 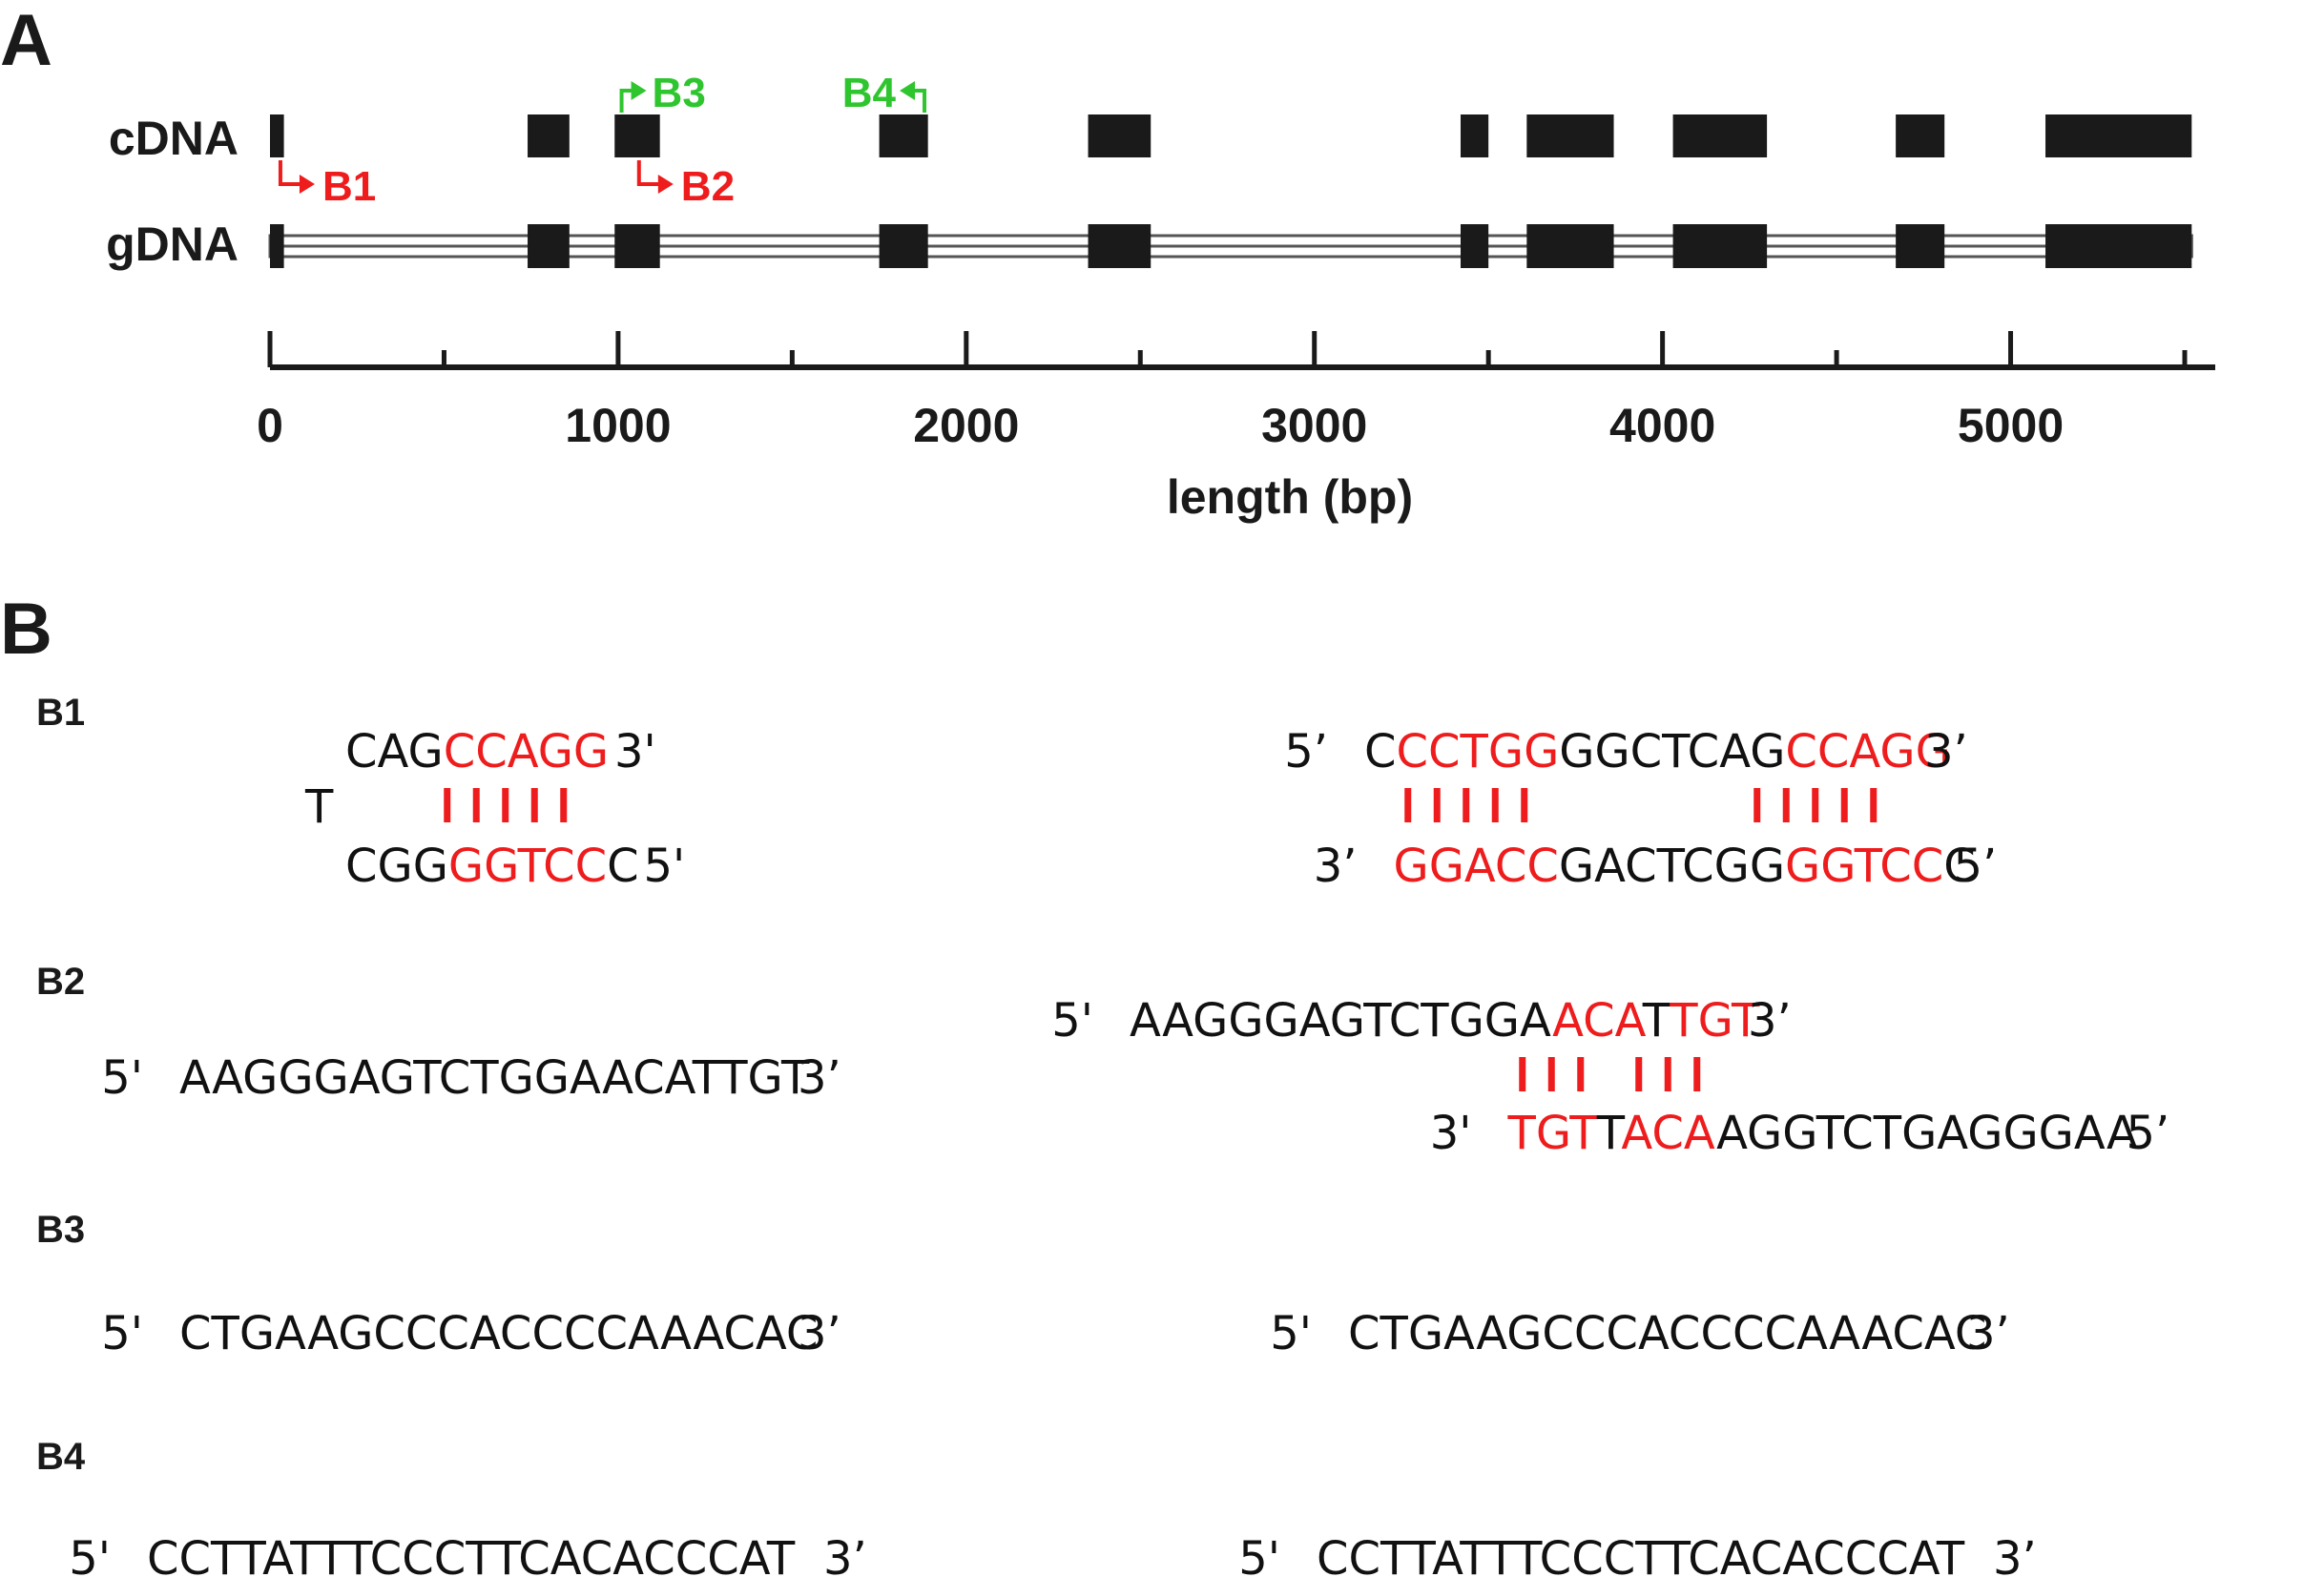 I want to click on dimer-top-strand: AAGGGAGTCTGGAACATTGT, so click(x=1445, y=1021).